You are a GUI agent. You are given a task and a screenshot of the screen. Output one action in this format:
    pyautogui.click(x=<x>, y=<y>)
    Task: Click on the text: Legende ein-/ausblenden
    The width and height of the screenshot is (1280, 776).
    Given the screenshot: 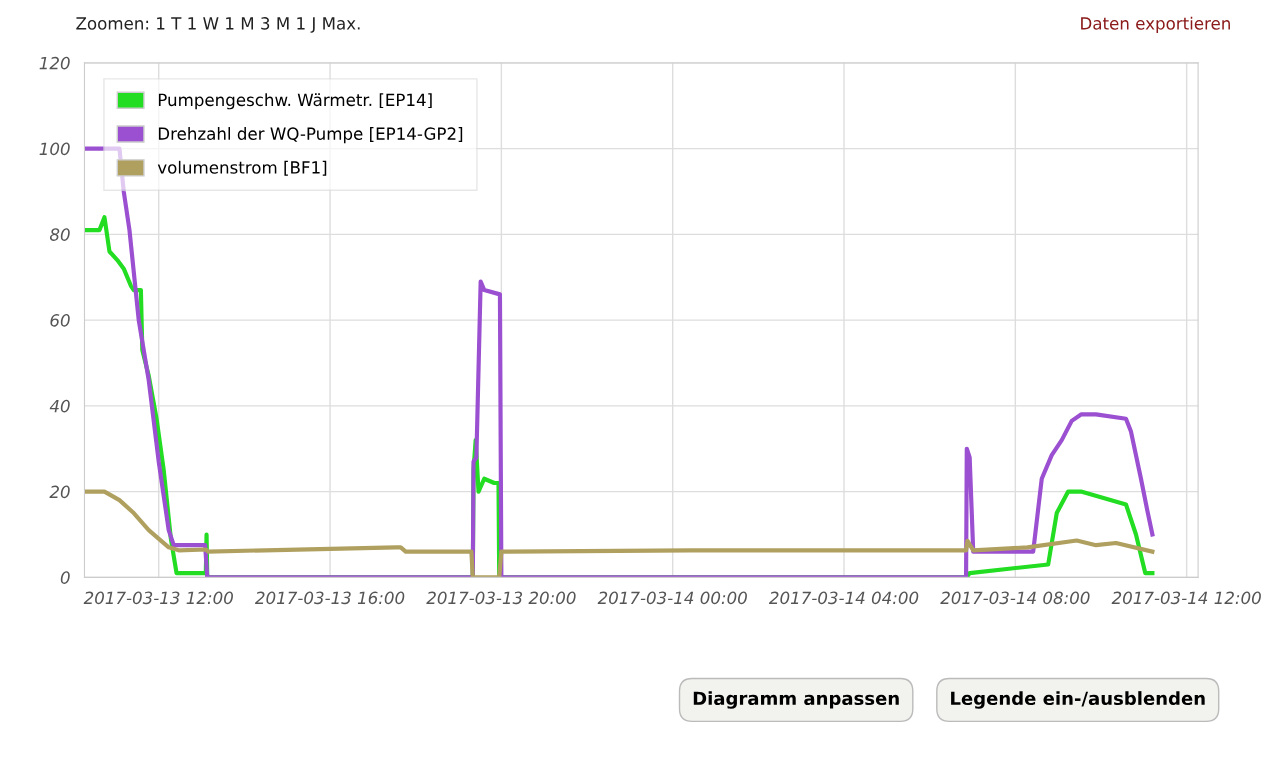 What is the action you would take?
    pyautogui.click(x=1078, y=700)
    